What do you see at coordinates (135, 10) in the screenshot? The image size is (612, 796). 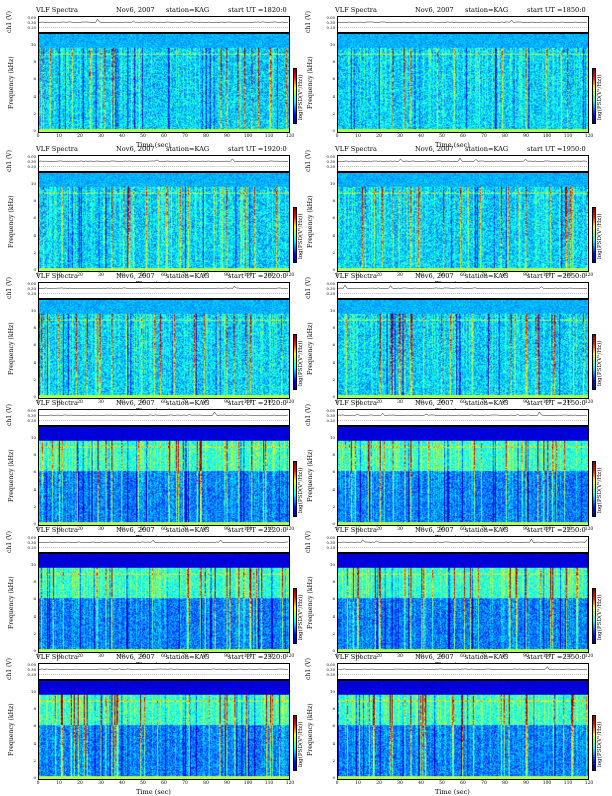 I see `title-date: Nov6, 2007` at bounding box center [135, 10].